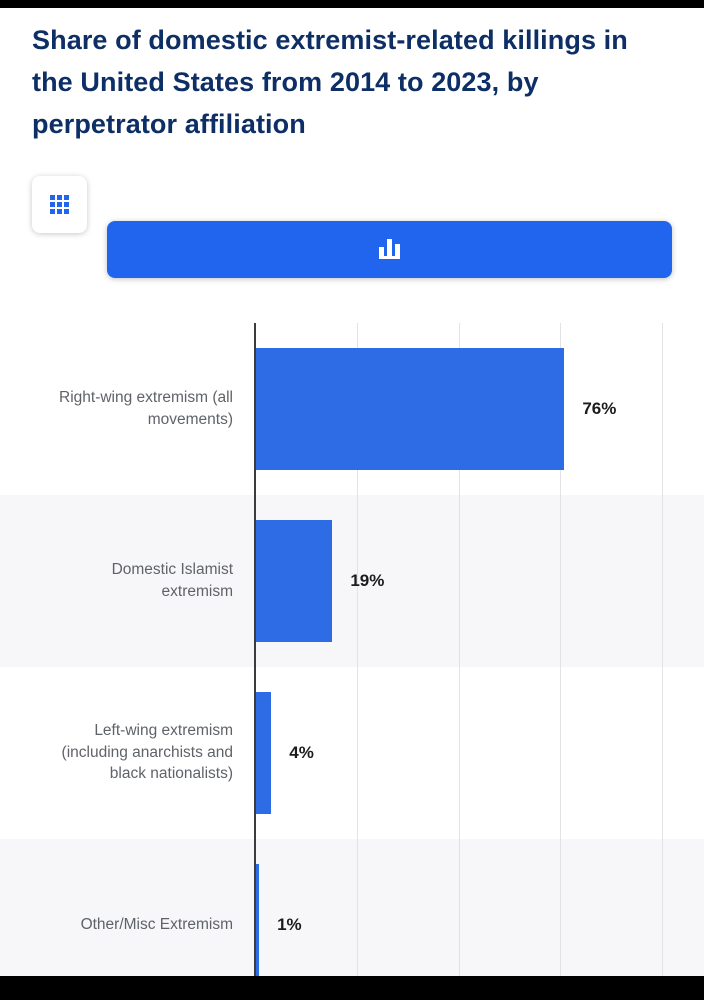 Image resolution: width=704 pixels, height=1000 pixels. What do you see at coordinates (289, 924) in the screenshot?
I see `value-label: 1%` at bounding box center [289, 924].